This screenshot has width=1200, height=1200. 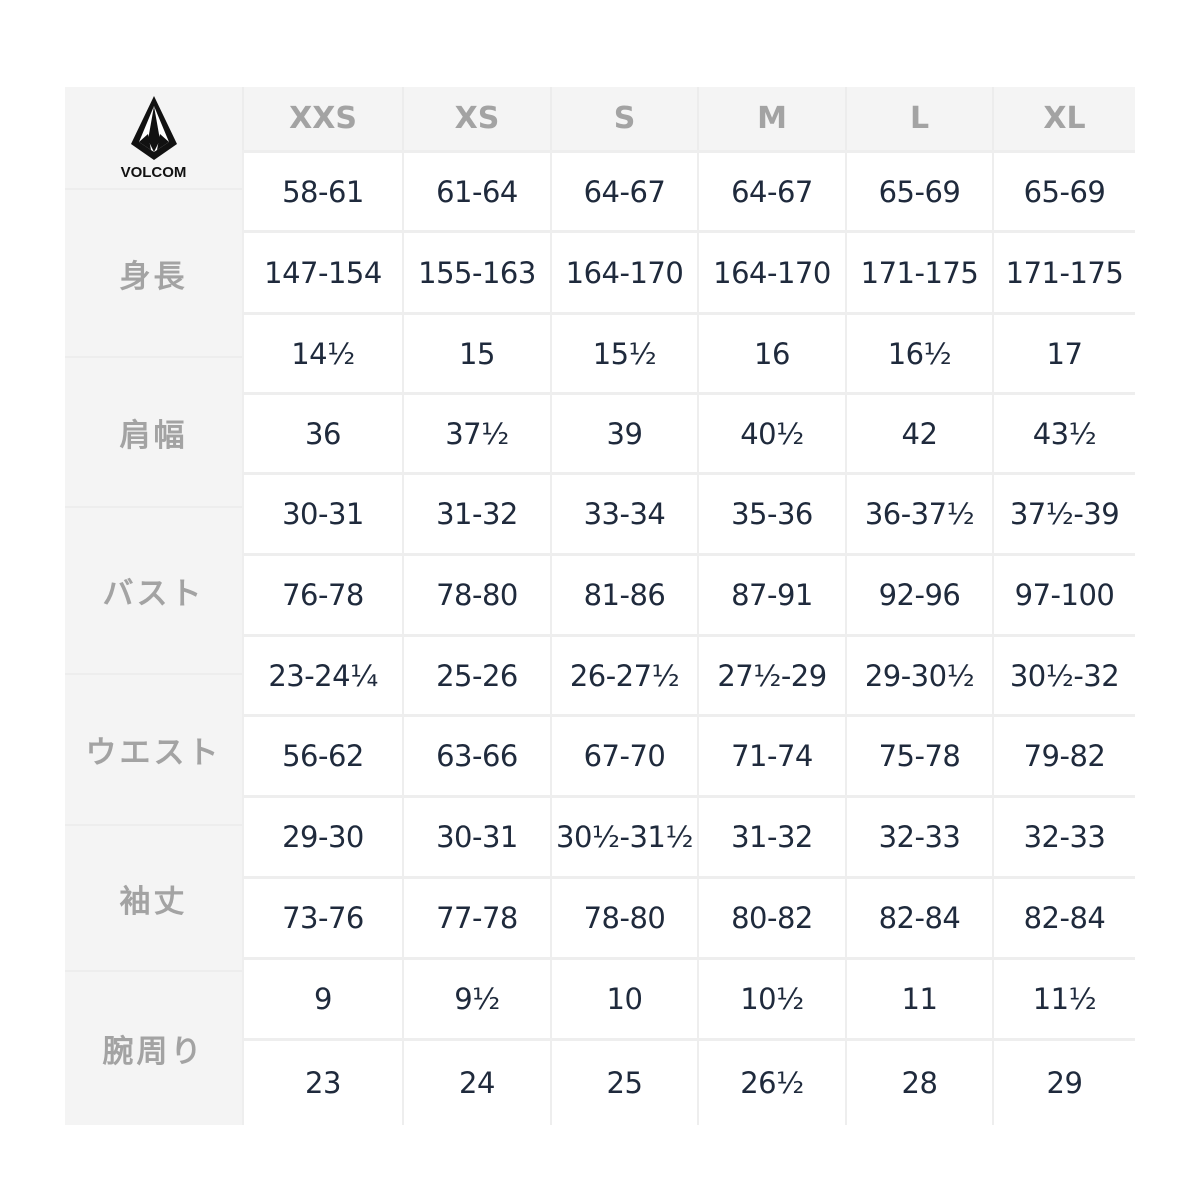 What do you see at coordinates (322, 916) in the screenshot?
I see `table-cell: 73-76` at bounding box center [322, 916].